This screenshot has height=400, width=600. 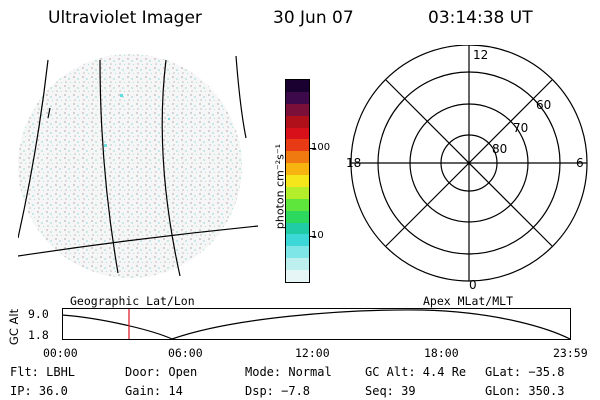 What do you see at coordinates (525, 391) in the screenshot?
I see `geo-lon-value: GLon: 350.3` at bounding box center [525, 391].